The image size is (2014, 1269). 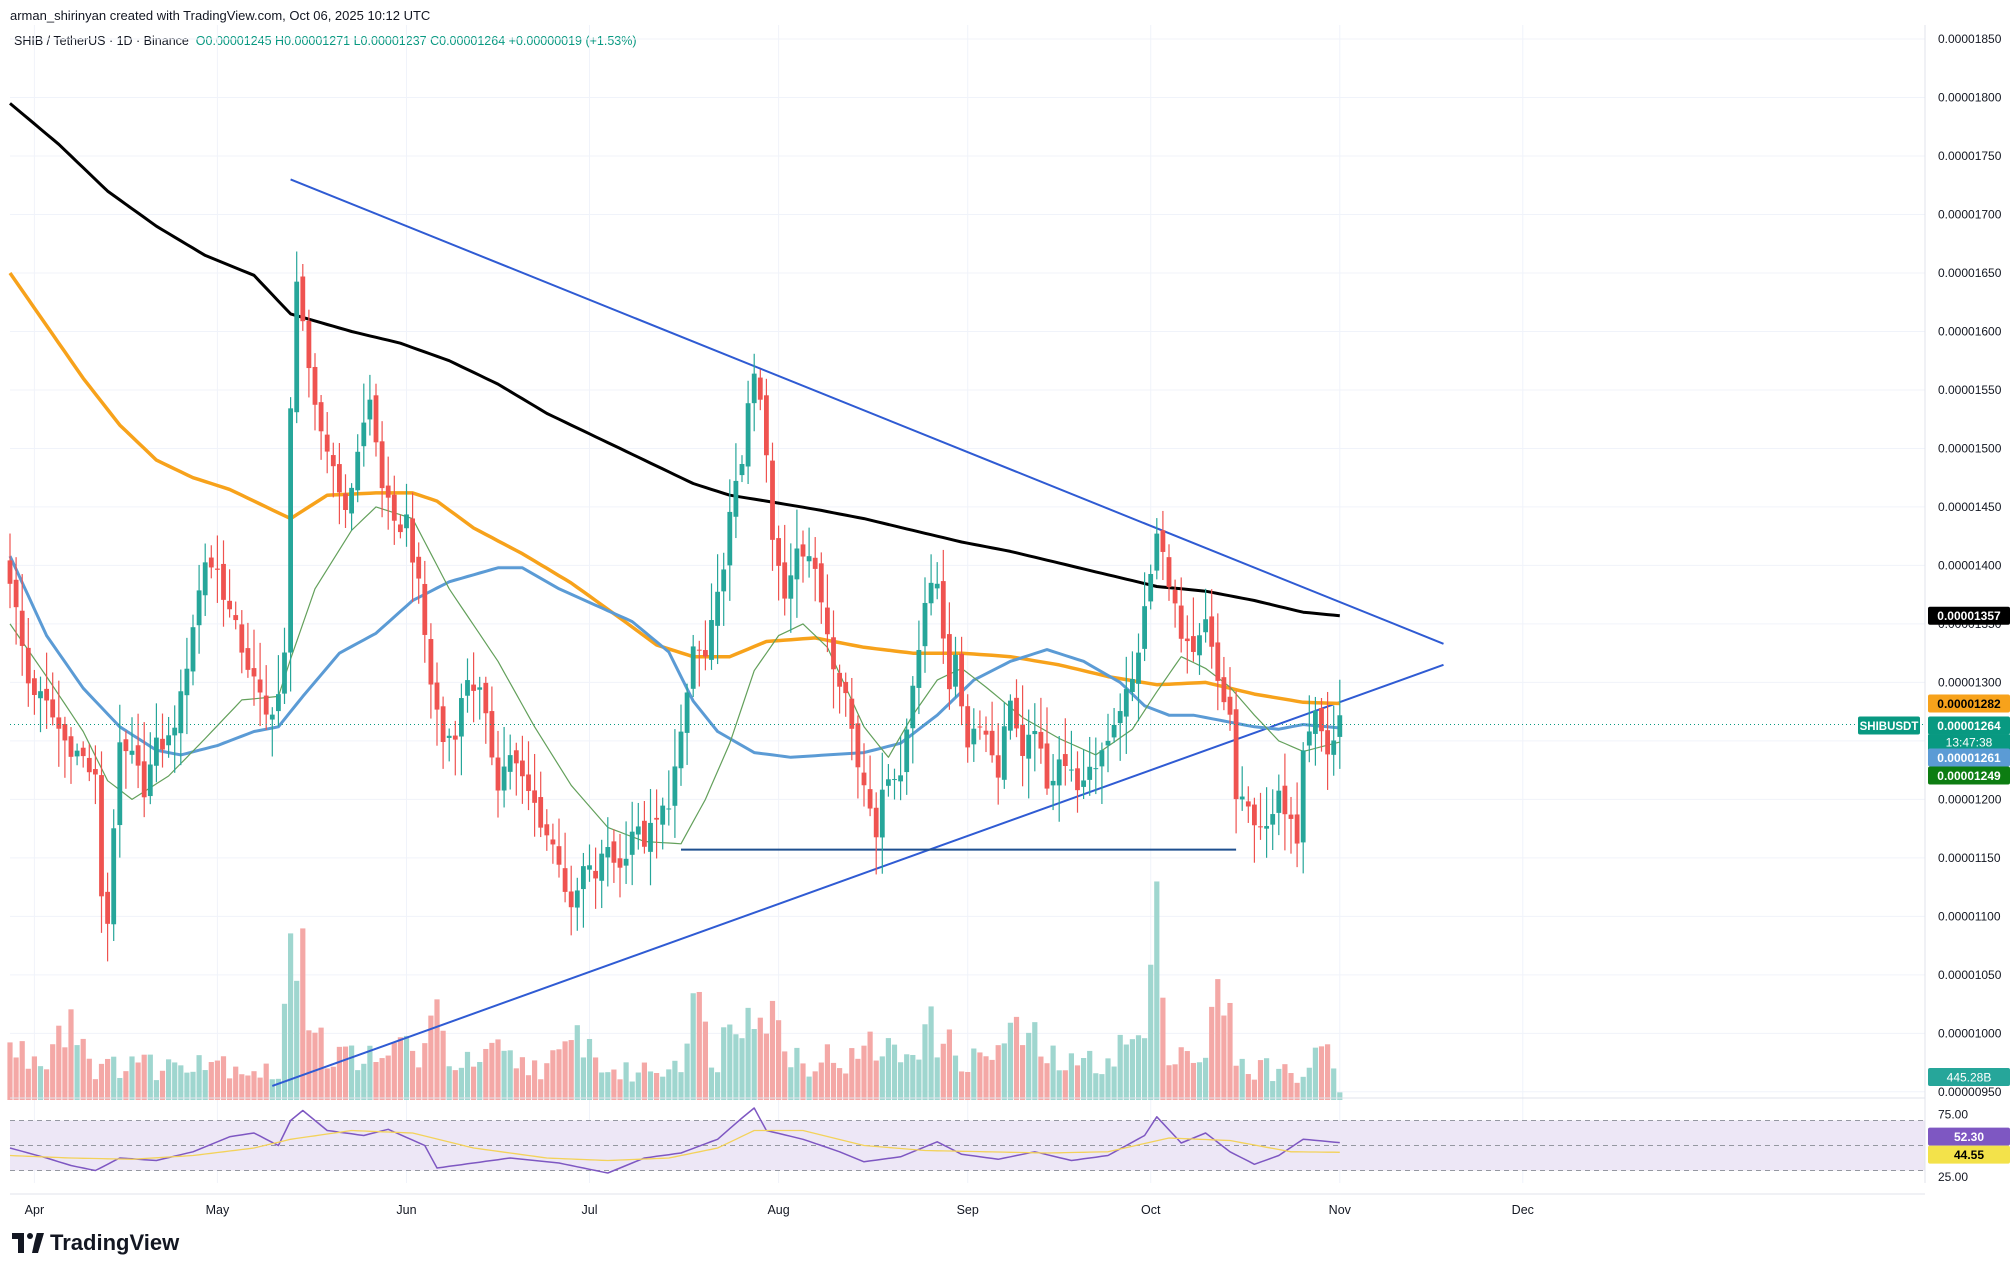 I want to click on tradingview-logo: TradingView, so click(x=95, y=1243).